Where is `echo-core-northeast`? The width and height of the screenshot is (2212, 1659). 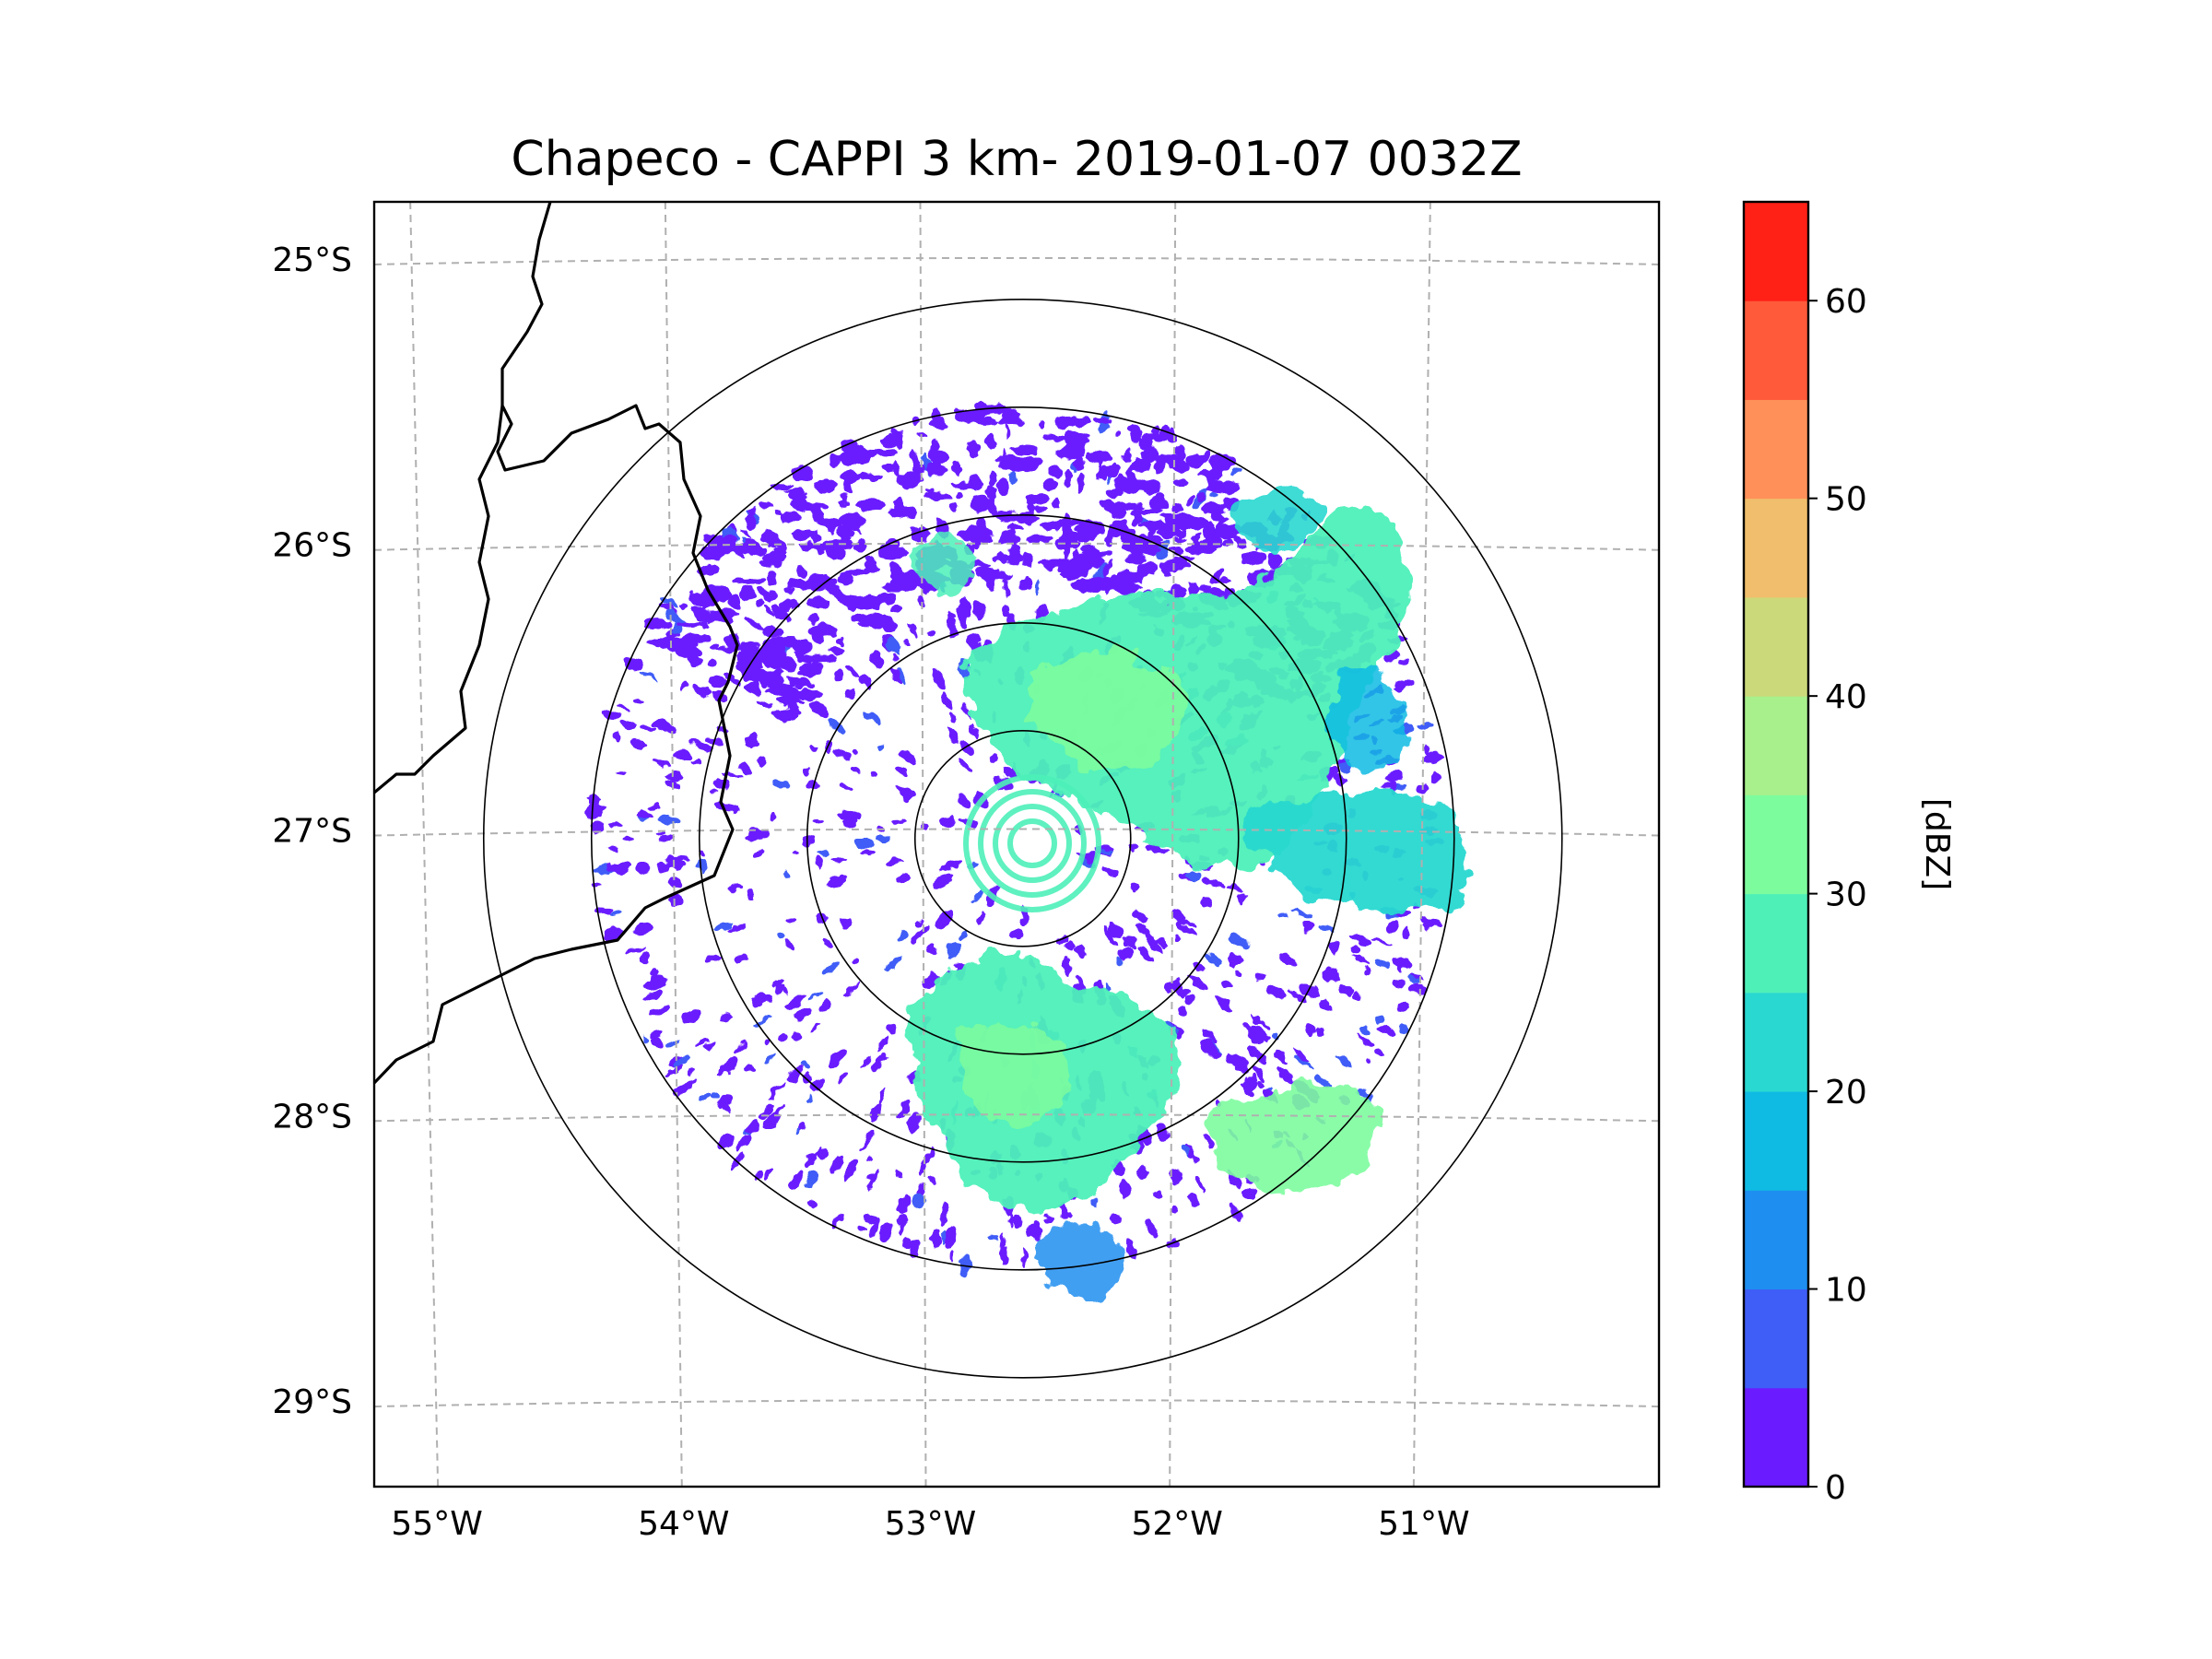 echo-core-northeast is located at coordinates (1109, 714).